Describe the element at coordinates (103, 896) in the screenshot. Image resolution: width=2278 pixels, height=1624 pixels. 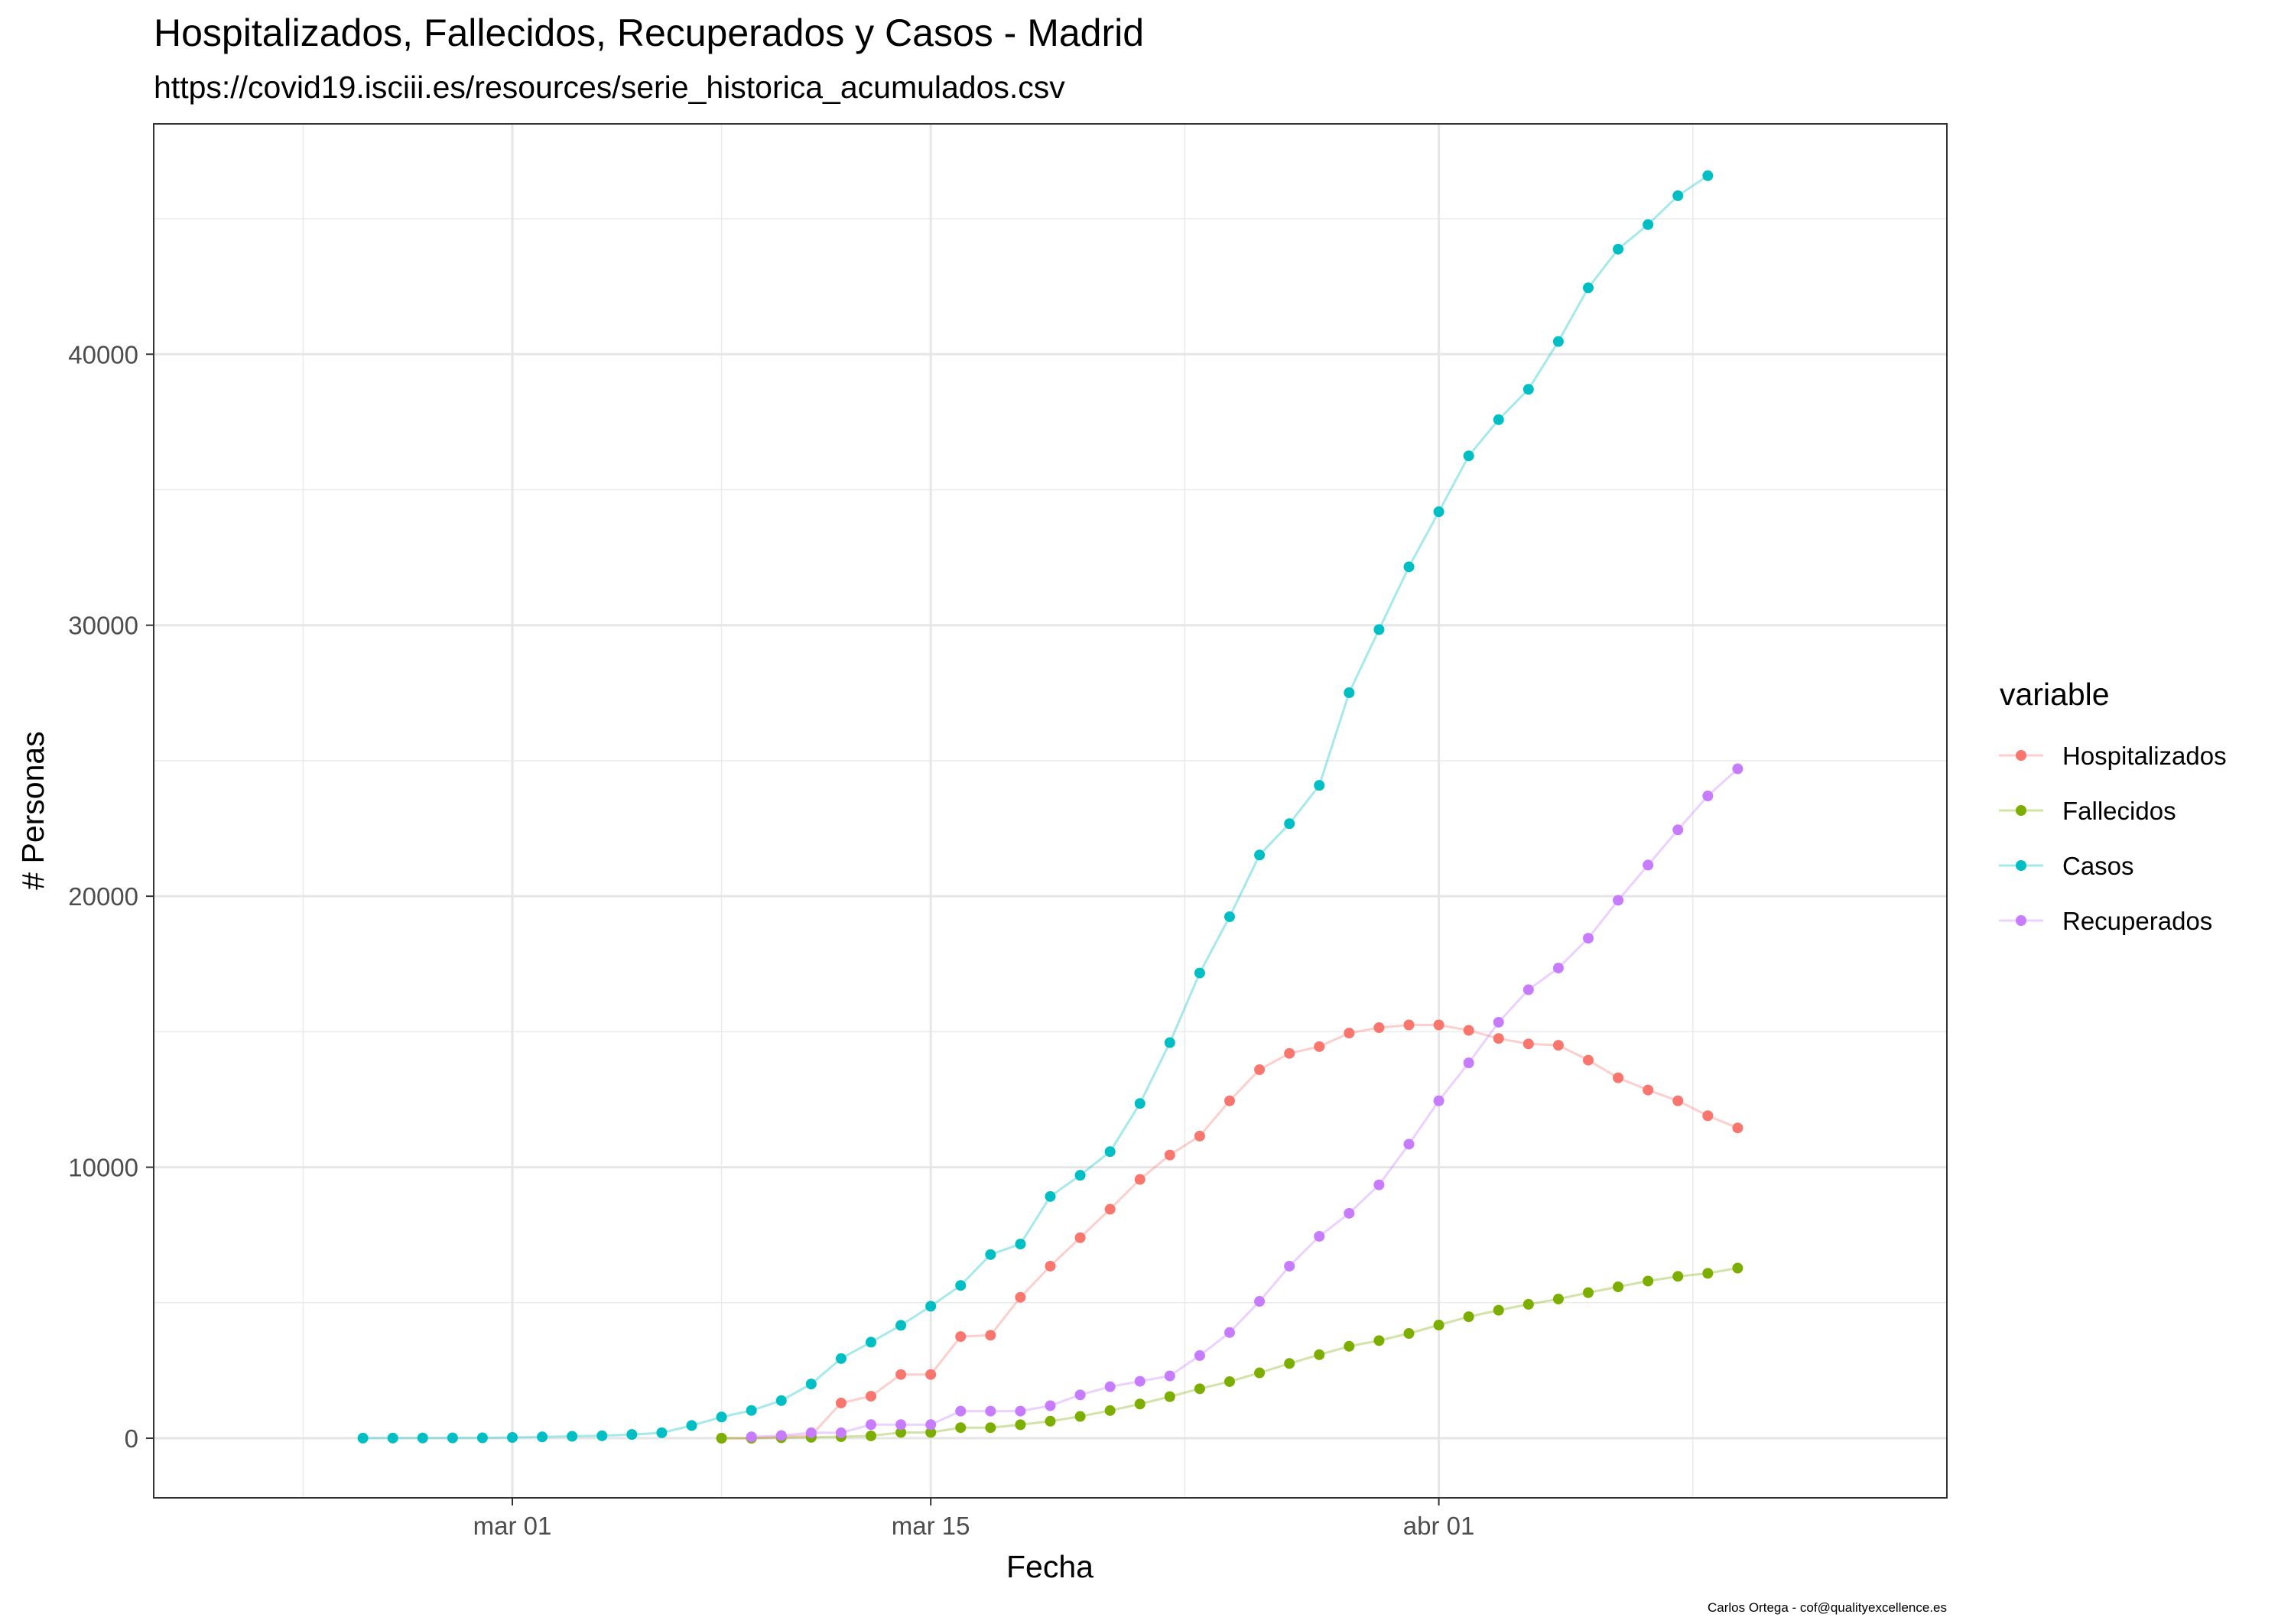
I see `y-tick-label: 20000` at that location.